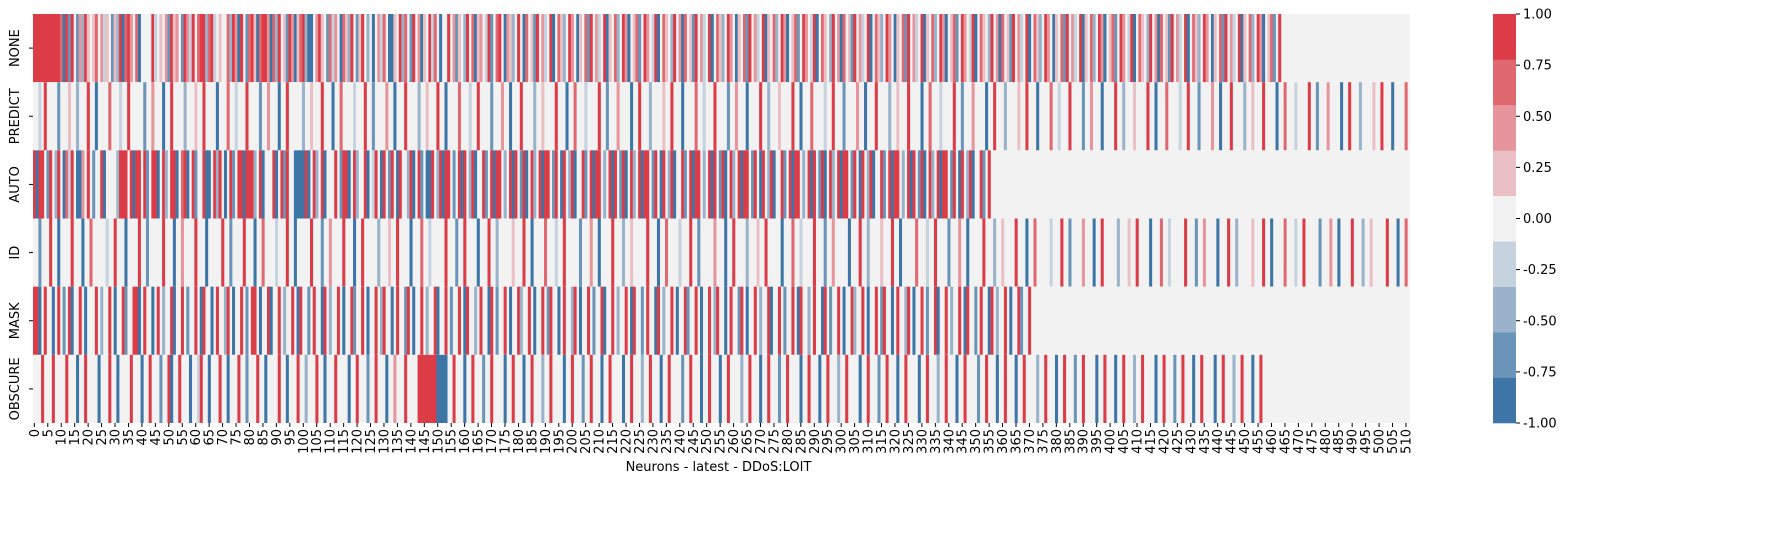 This screenshot has width=1765, height=543. What do you see at coordinates (896, 441) in the screenshot?
I see `column-label: 320` at bounding box center [896, 441].